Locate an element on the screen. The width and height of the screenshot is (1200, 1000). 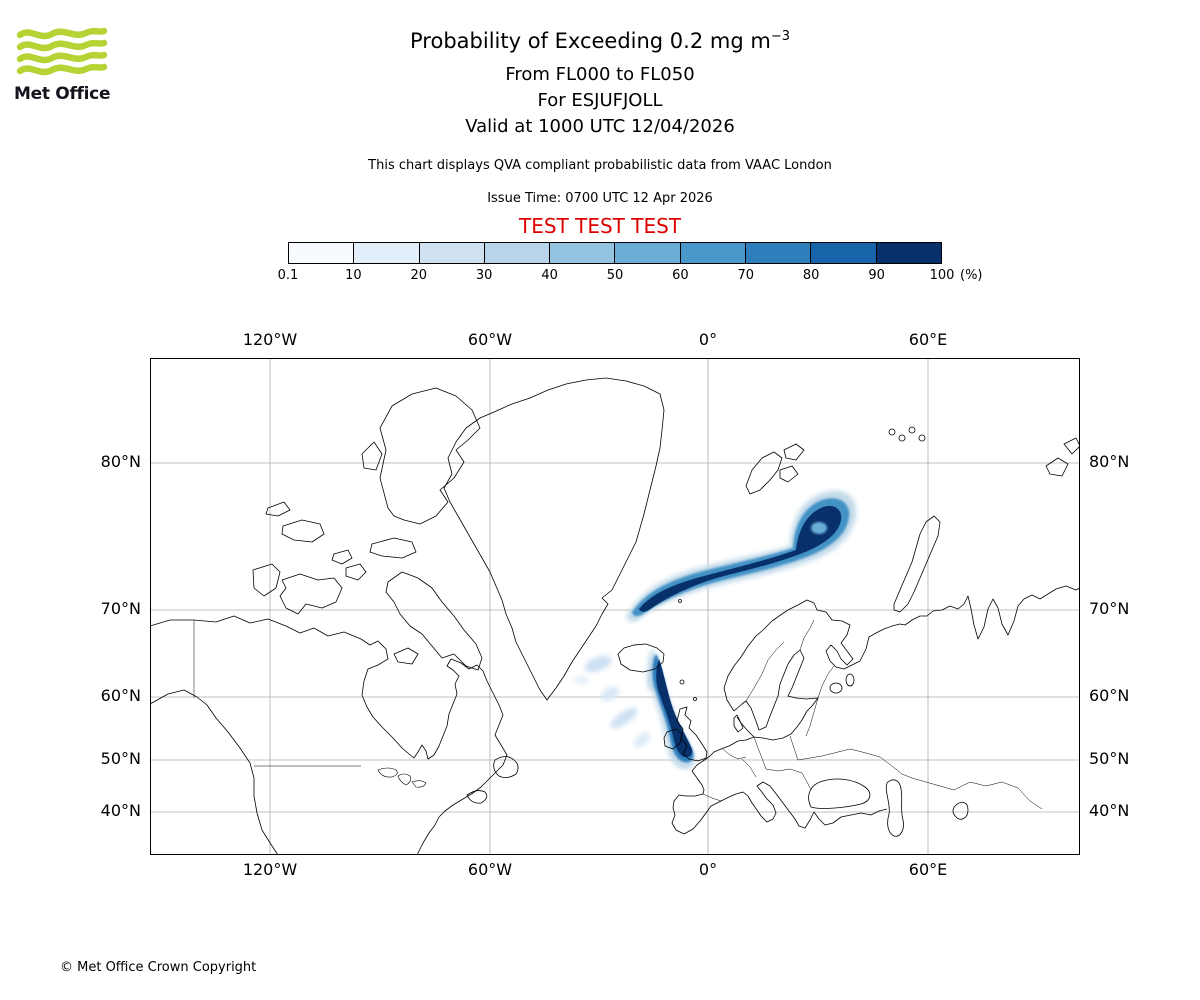
lat-label-right: 60°N is located at coordinates (1109, 695).